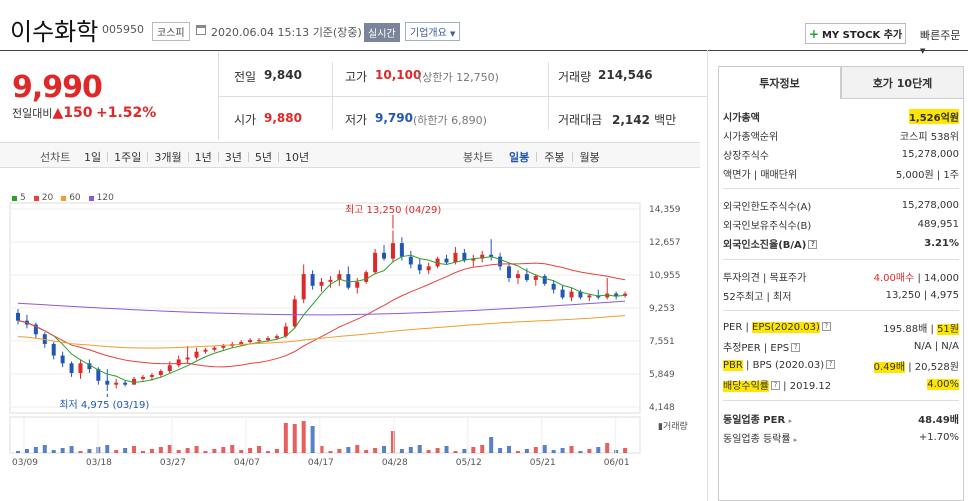 The image size is (968, 501). I want to click on period-button-1: 1주일, so click(128, 157).